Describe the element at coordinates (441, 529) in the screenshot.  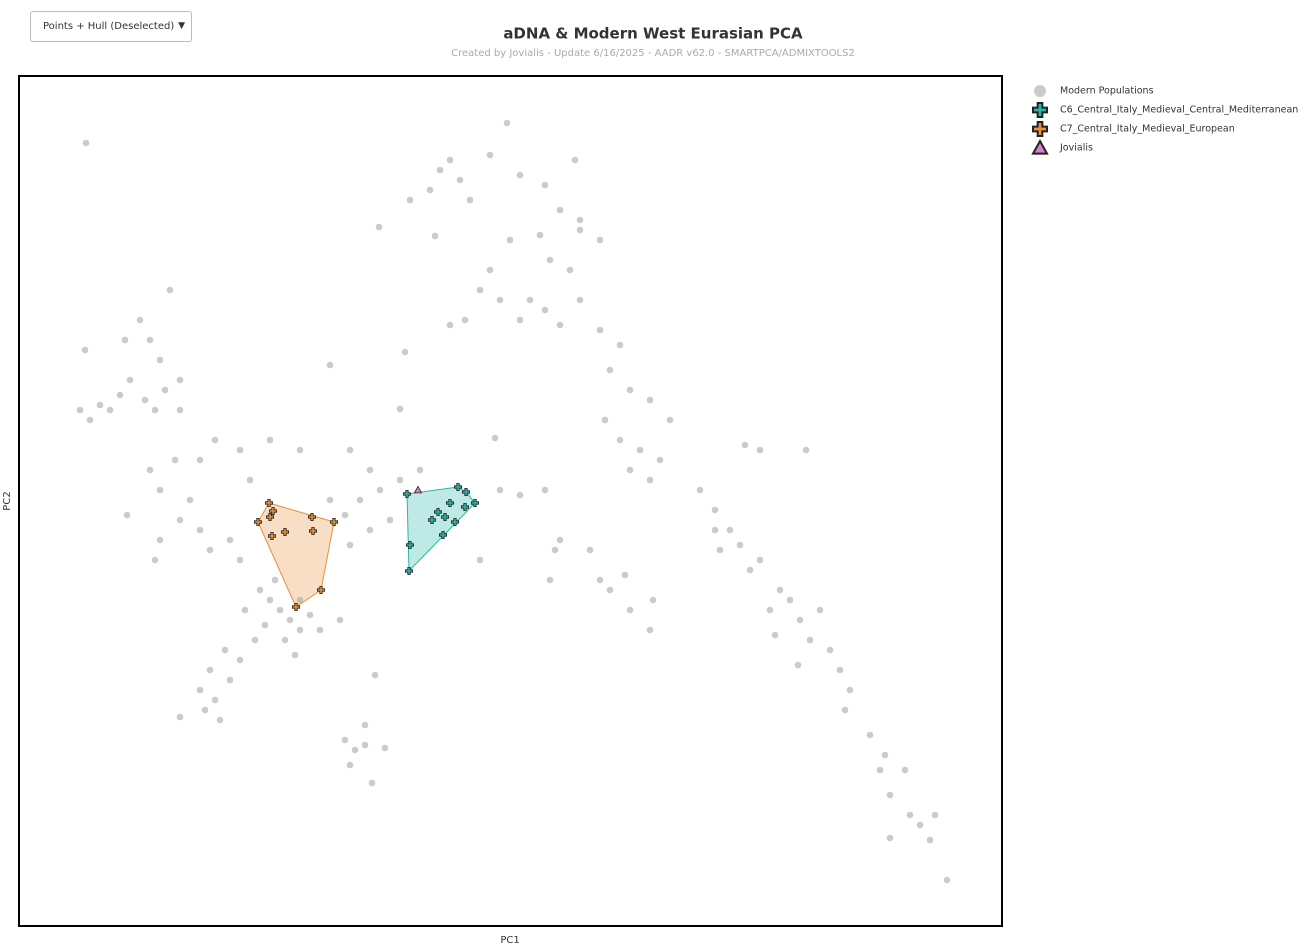
I see `hull` at that location.